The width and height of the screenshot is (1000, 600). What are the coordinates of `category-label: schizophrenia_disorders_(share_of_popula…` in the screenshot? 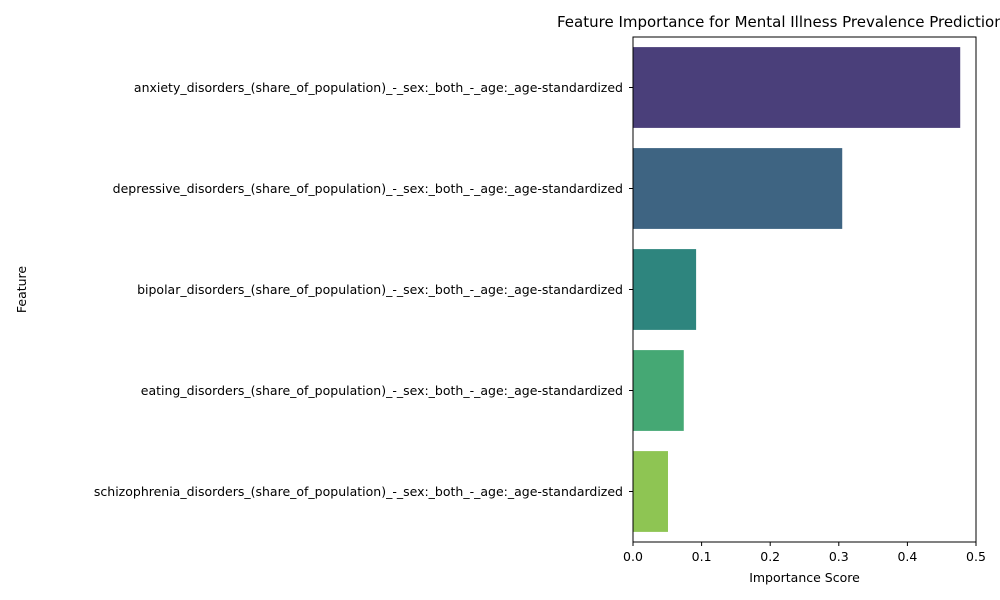 It's located at (358, 491).